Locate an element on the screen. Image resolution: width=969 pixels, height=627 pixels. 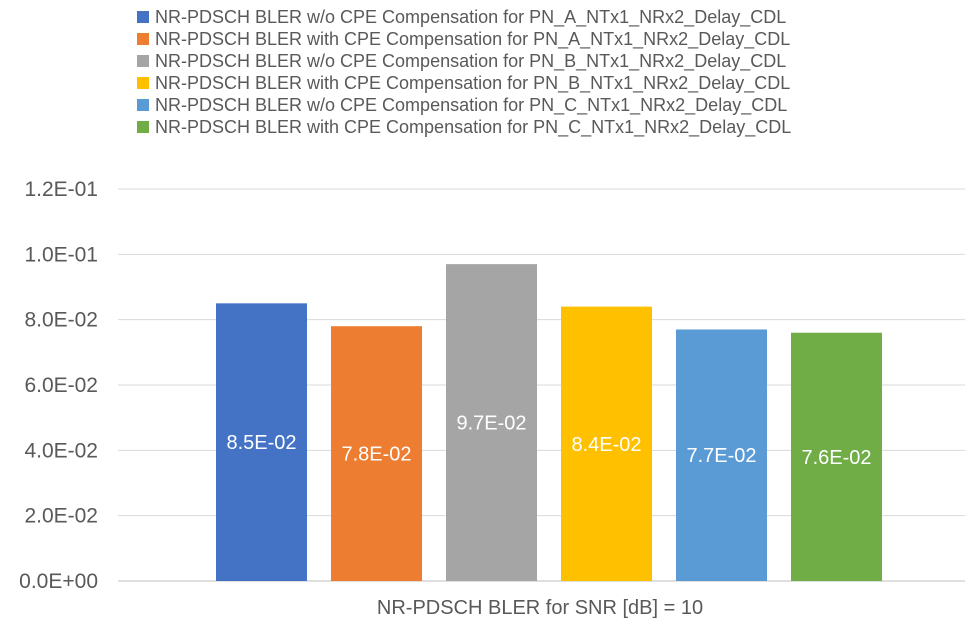
data-label: 7.7E-02 is located at coordinates (721, 456).